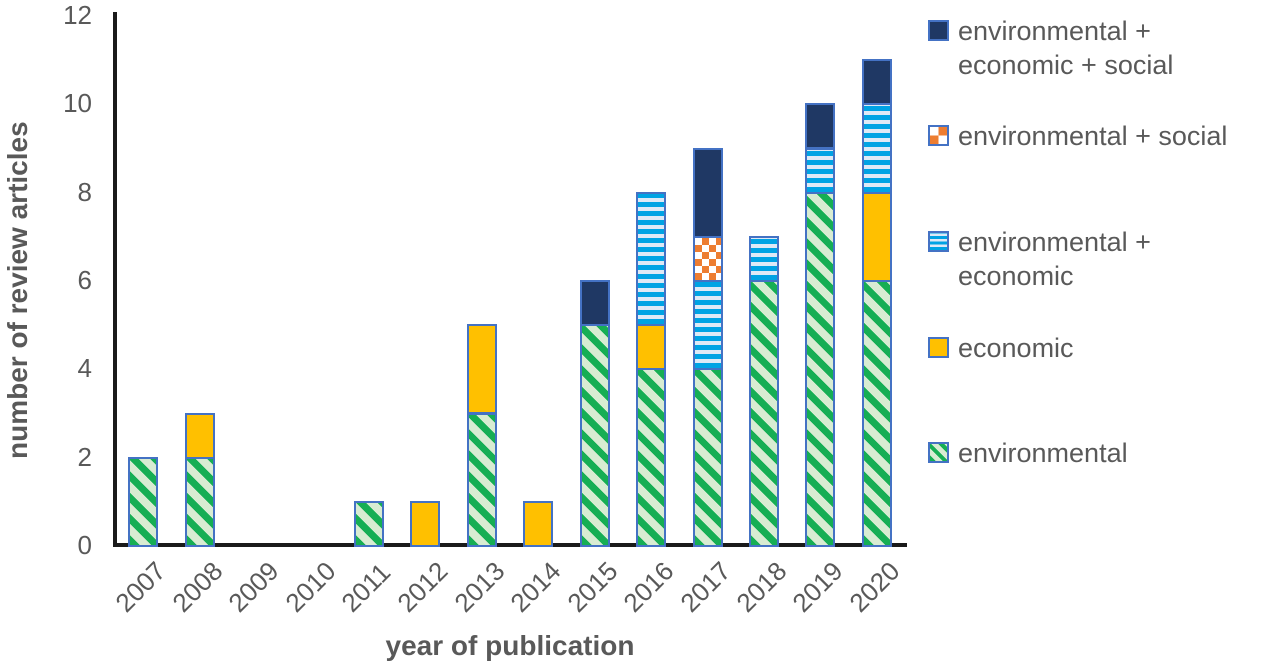  Describe the element at coordinates (197, 586) in the screenshot. I see `x-tick-label: 2008` at that location.